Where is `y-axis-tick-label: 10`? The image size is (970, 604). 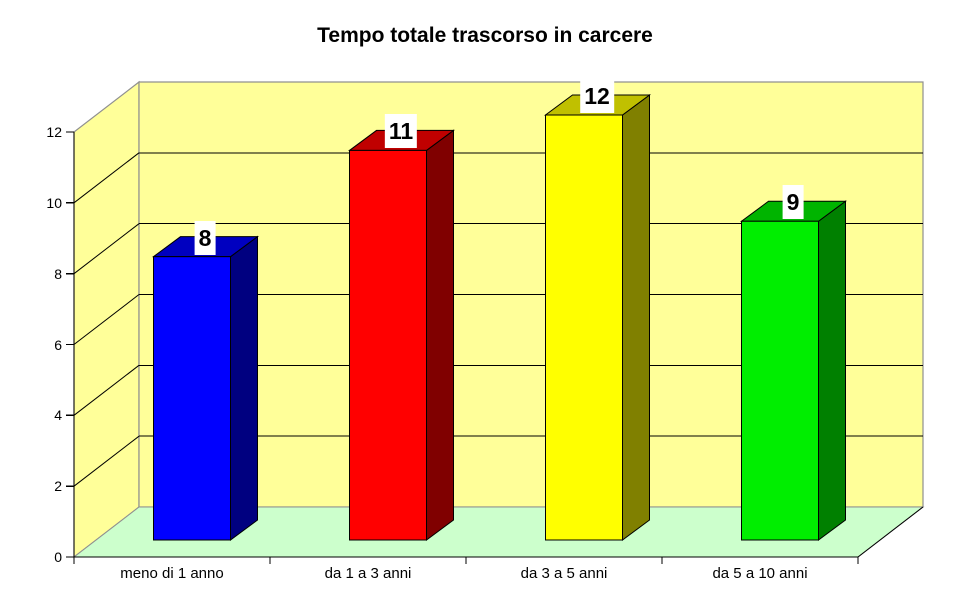 y-axis-tick-label: 10 is located at coordinates (54, 202).